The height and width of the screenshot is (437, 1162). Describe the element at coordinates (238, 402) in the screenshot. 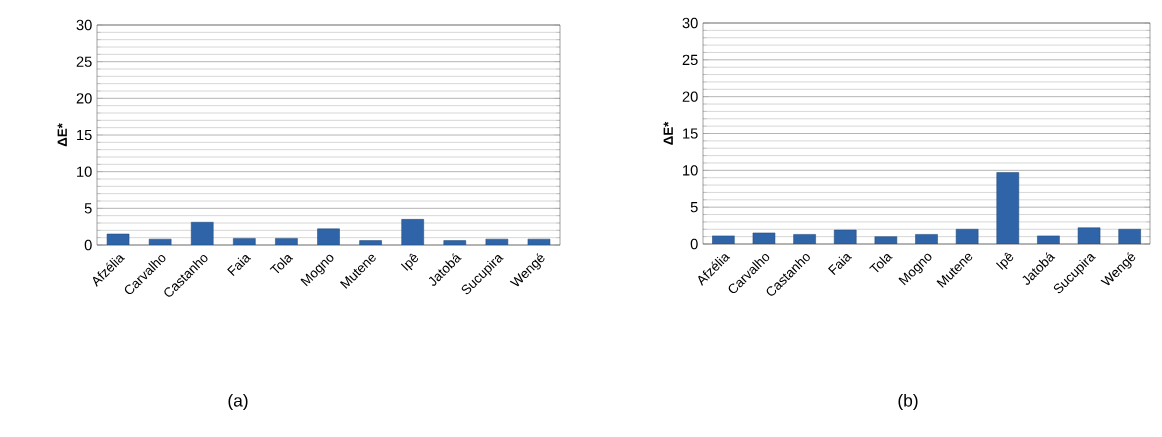

I see `text: (a)` at that location.